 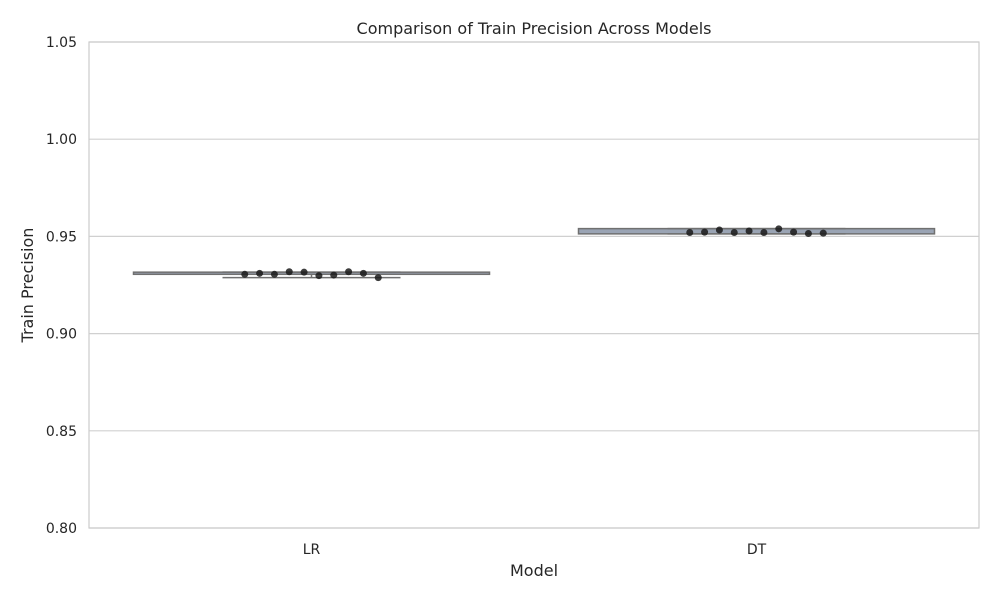 I want to click on y-tick-label: 1.00, so click(x=61, y=140).